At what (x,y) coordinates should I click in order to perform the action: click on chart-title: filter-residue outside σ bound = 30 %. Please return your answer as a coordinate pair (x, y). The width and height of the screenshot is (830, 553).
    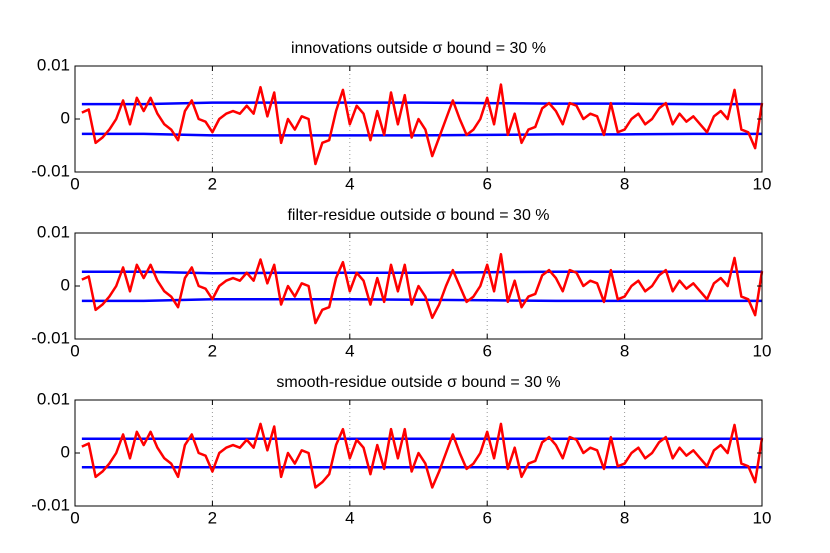
    Looking at the image, I should click on (418, 215).